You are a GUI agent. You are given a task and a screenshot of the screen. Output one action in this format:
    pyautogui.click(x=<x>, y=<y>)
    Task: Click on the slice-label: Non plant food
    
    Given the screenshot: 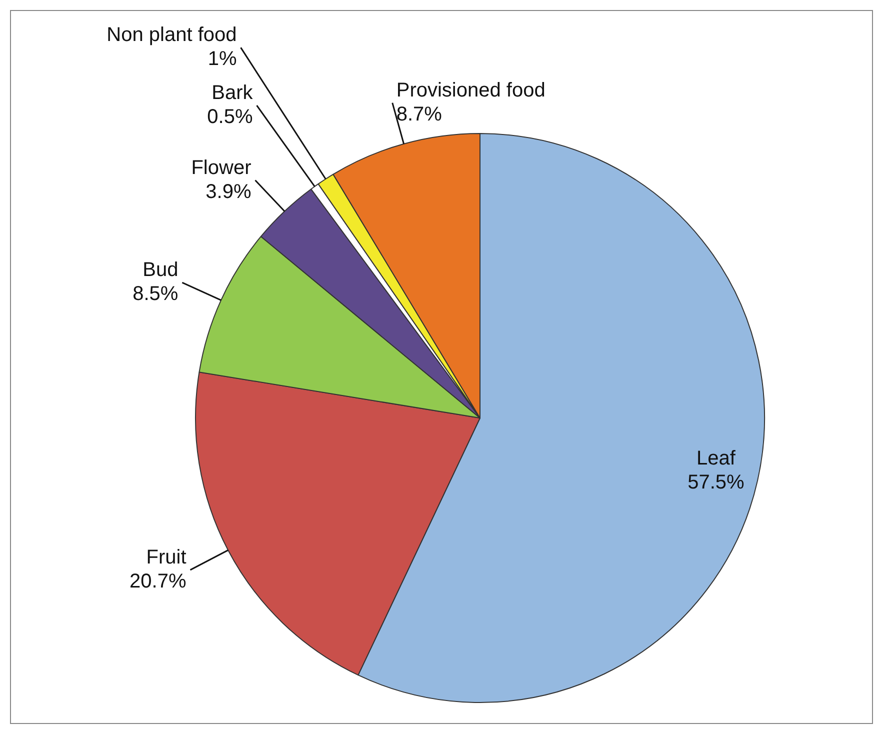 What is the action you would take?
    pyautogui.click(x=171, y=35)
    